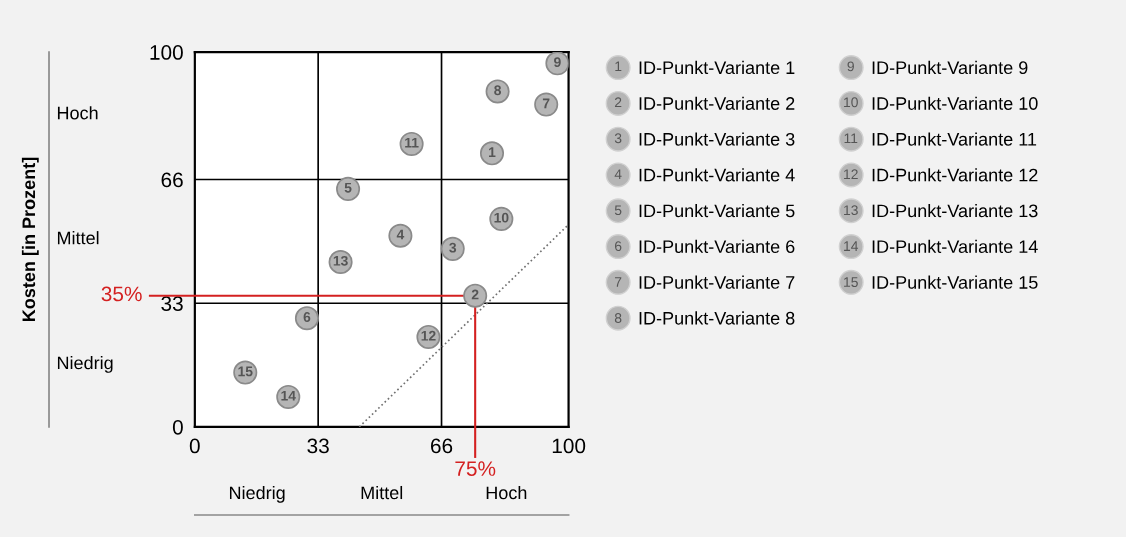  What do you see at coordinates (166, 52) in the screenshot?
I see `y-tick-label: 100` at bounding box center [166, 52].